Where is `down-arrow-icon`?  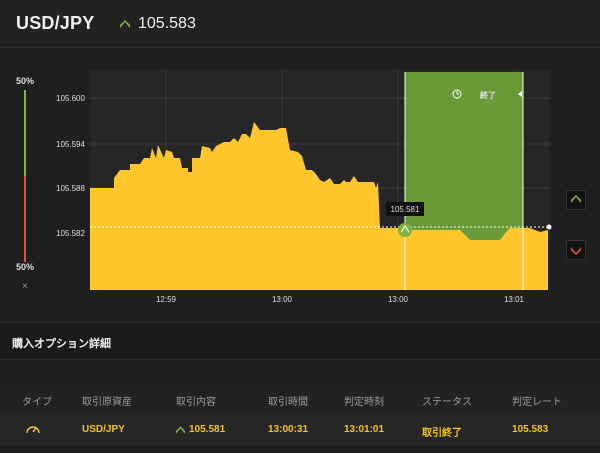
down-arrow-icon is located at coordinates (576, 251).